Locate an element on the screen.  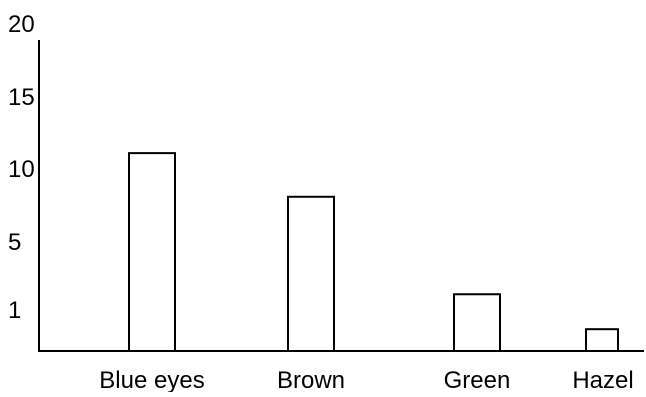
bar-hazel is located at coordinates (602, 340).